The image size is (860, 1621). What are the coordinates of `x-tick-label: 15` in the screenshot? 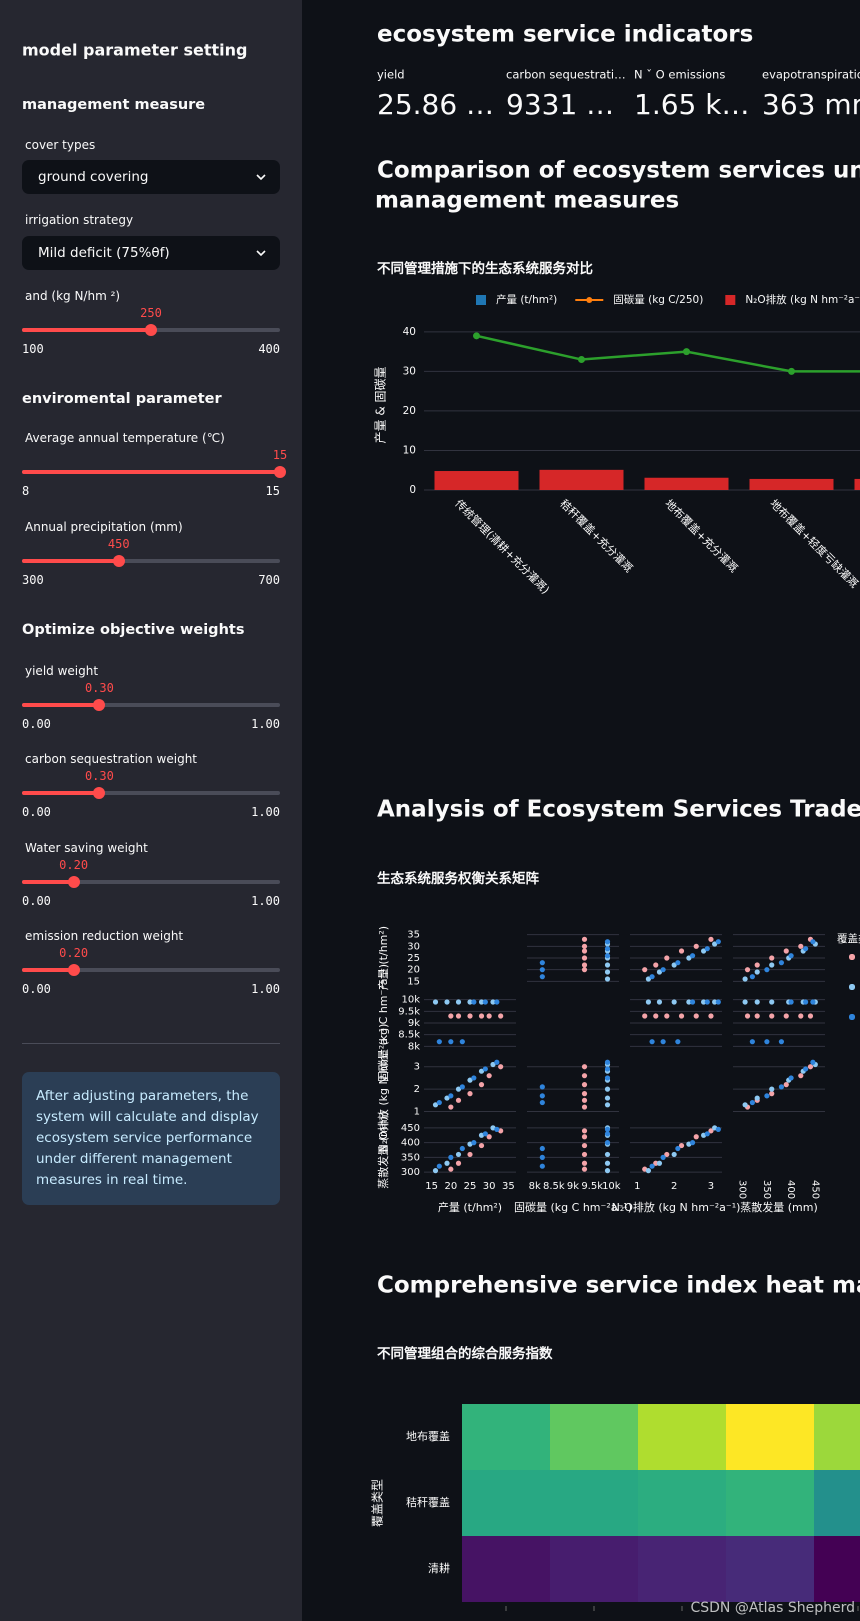 It's located at (431, 1186).